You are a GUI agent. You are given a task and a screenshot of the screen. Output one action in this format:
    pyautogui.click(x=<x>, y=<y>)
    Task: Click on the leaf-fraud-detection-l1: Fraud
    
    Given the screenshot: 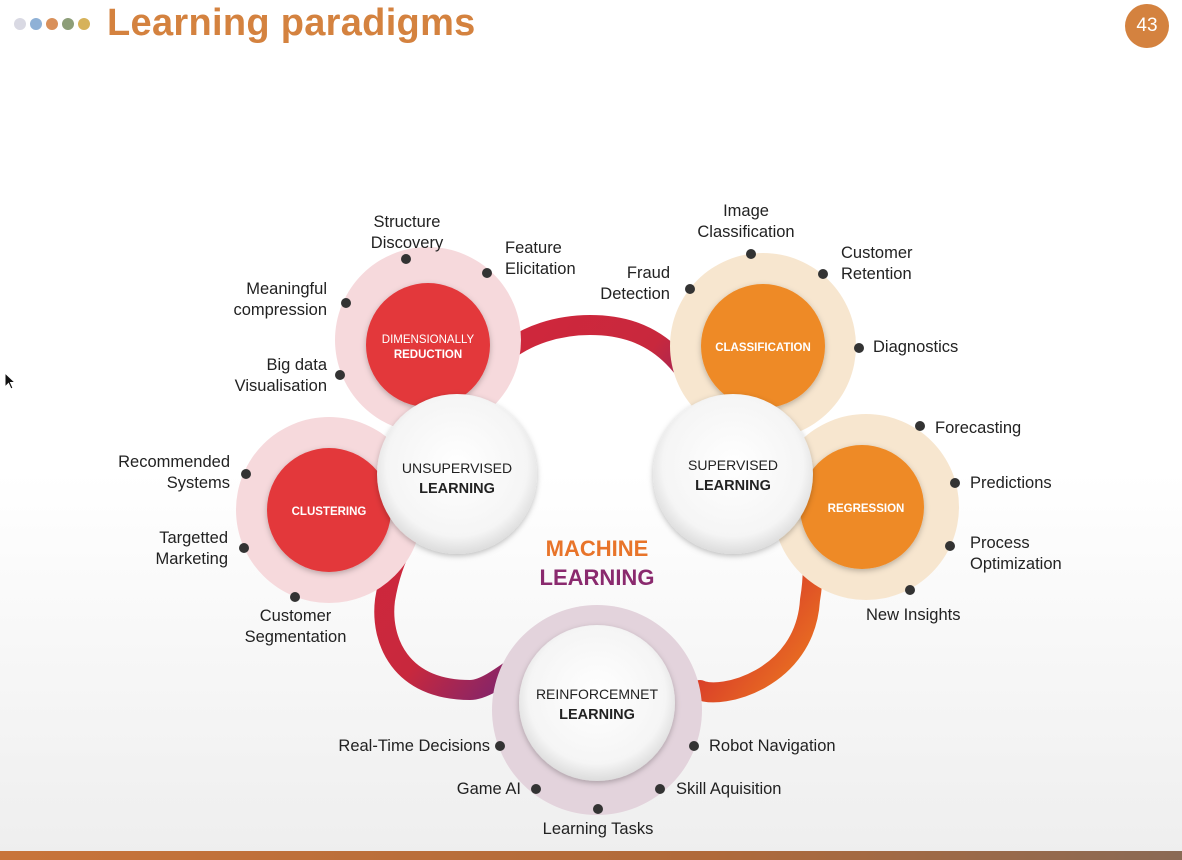 What is the action you would take?
    pyautogui.click(x=648, y=273)
    